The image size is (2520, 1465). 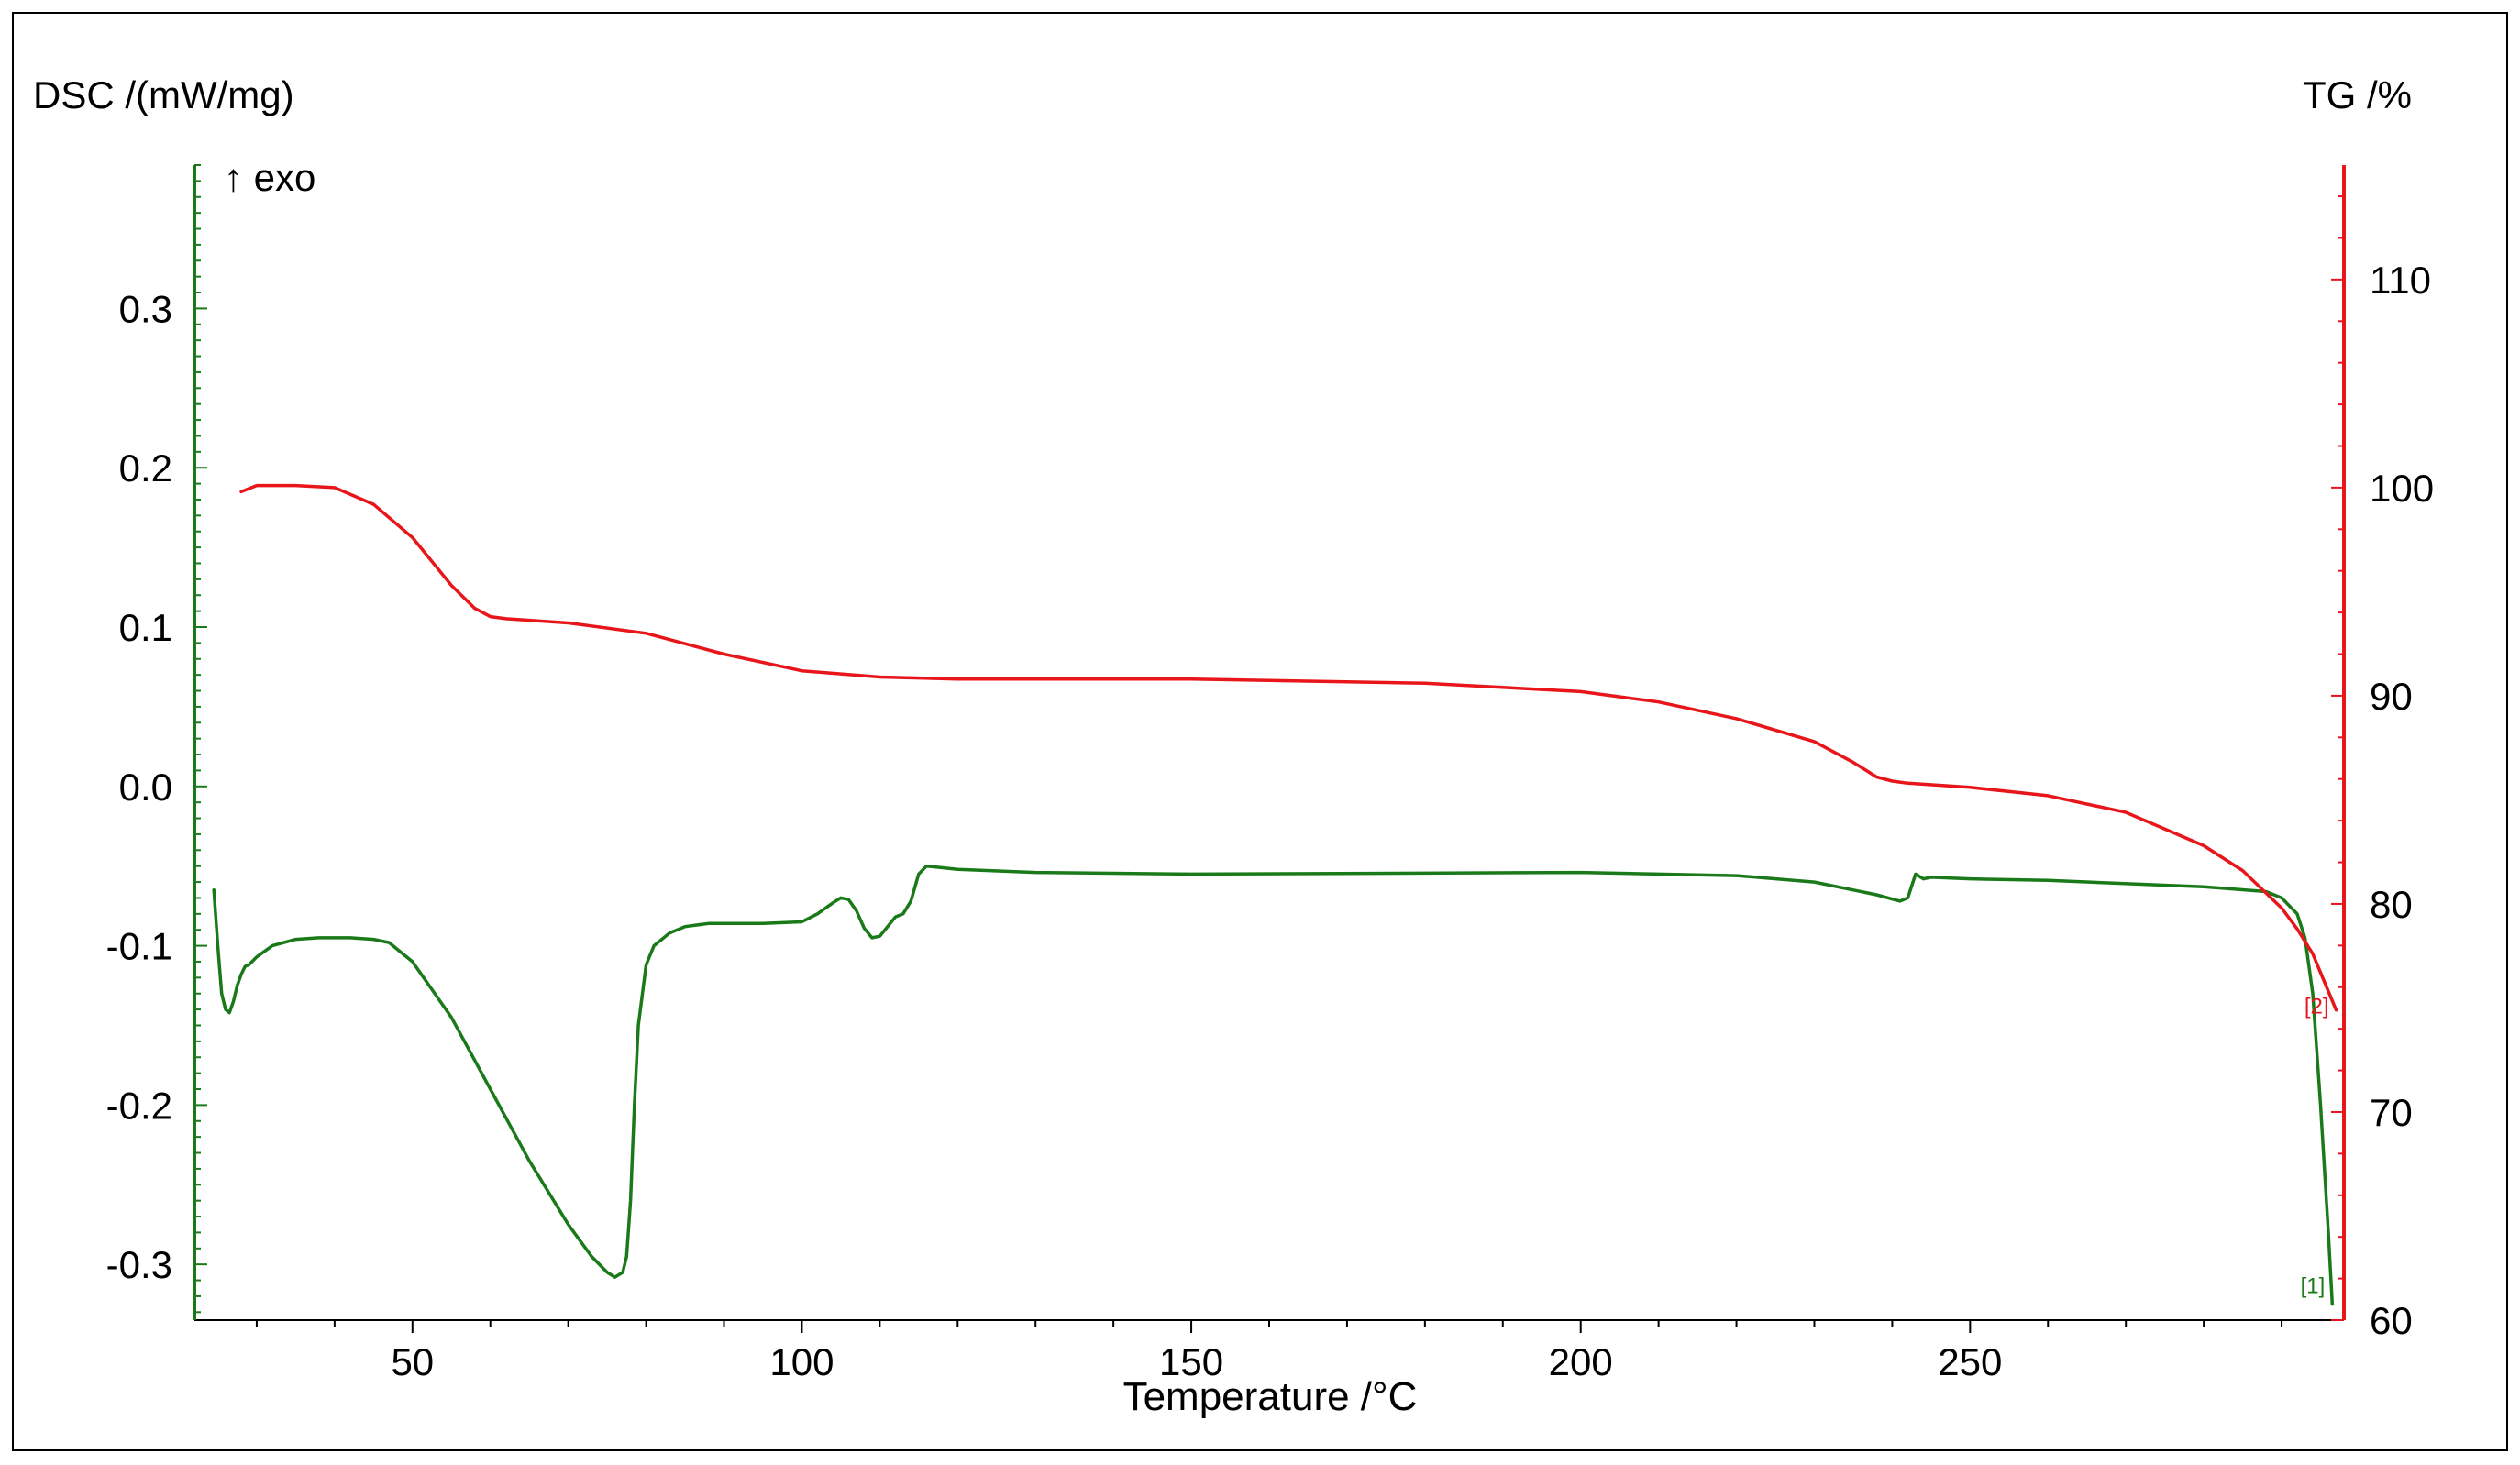 I want to click on left-axis: -0.3 -0.2 -0.1 0.0 0.1 0.2 0.3, so click(x=156, y=742).